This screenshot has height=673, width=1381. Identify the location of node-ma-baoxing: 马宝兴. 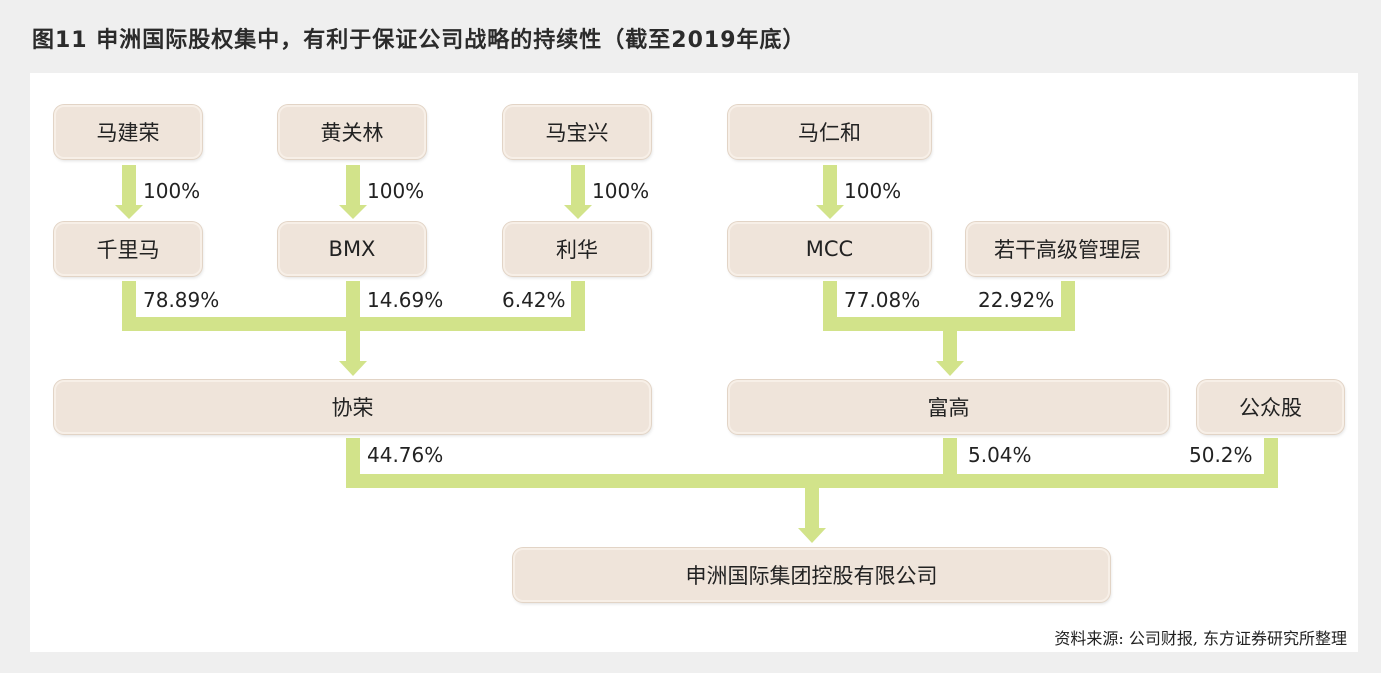
(577, 132).